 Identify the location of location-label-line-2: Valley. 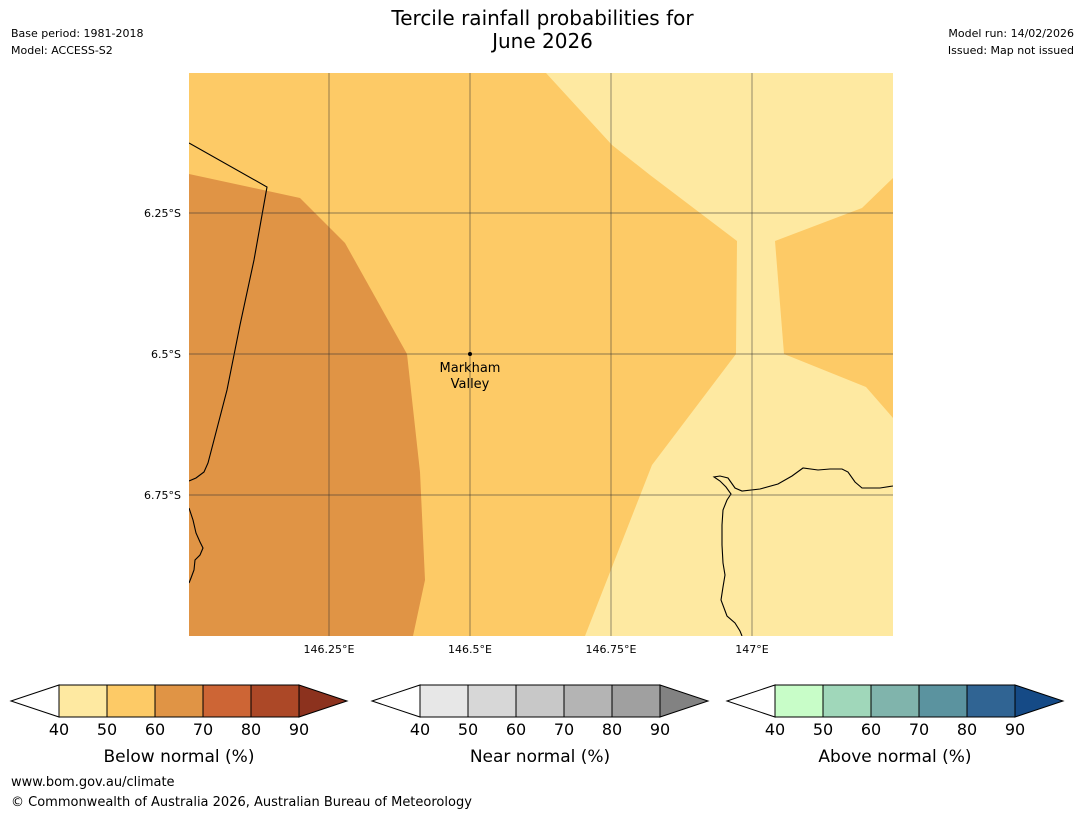
(470, 384).